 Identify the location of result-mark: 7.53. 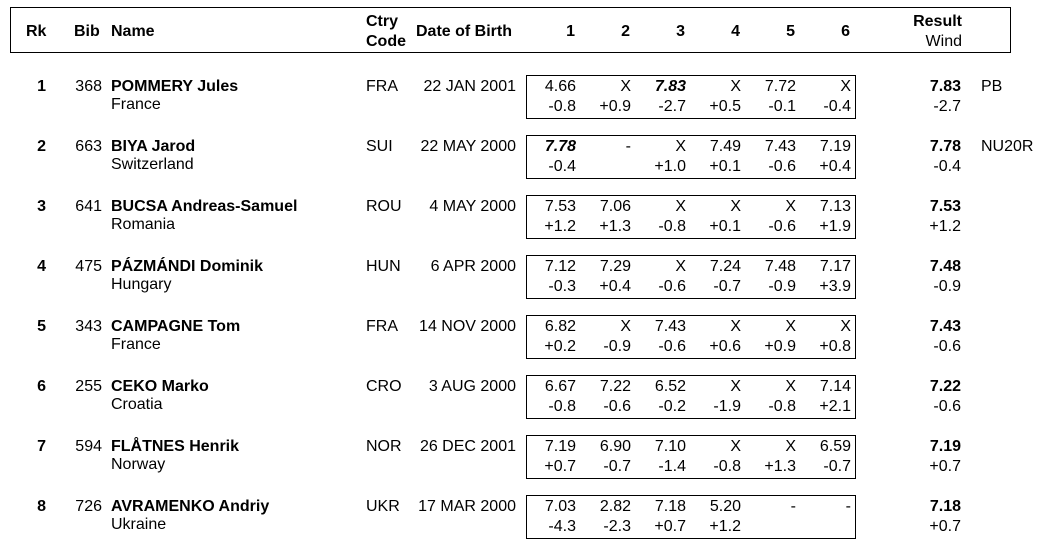
(945, 206).